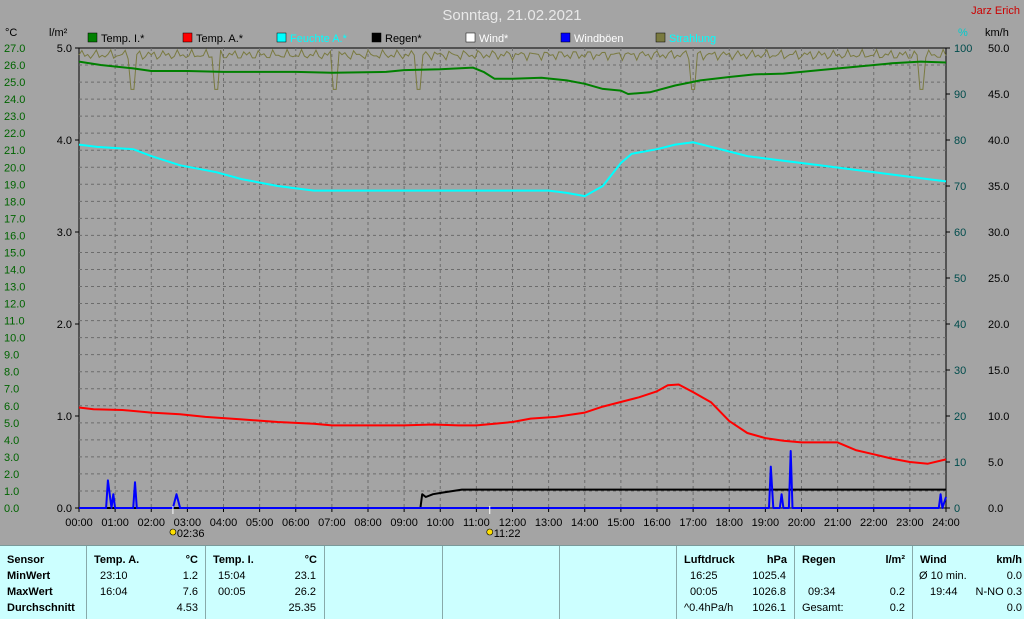 The image size is (1024, 619). I want to click on wind-tick-label: 5.0, so click(995, 463).